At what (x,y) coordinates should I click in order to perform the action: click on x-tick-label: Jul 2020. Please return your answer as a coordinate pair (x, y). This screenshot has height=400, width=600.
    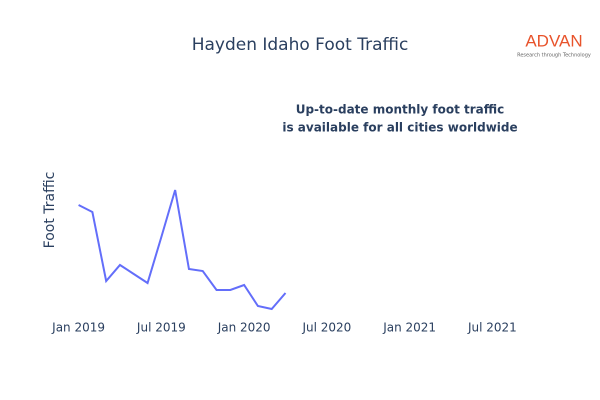
    Looking at the image, I should click on (326, 328).